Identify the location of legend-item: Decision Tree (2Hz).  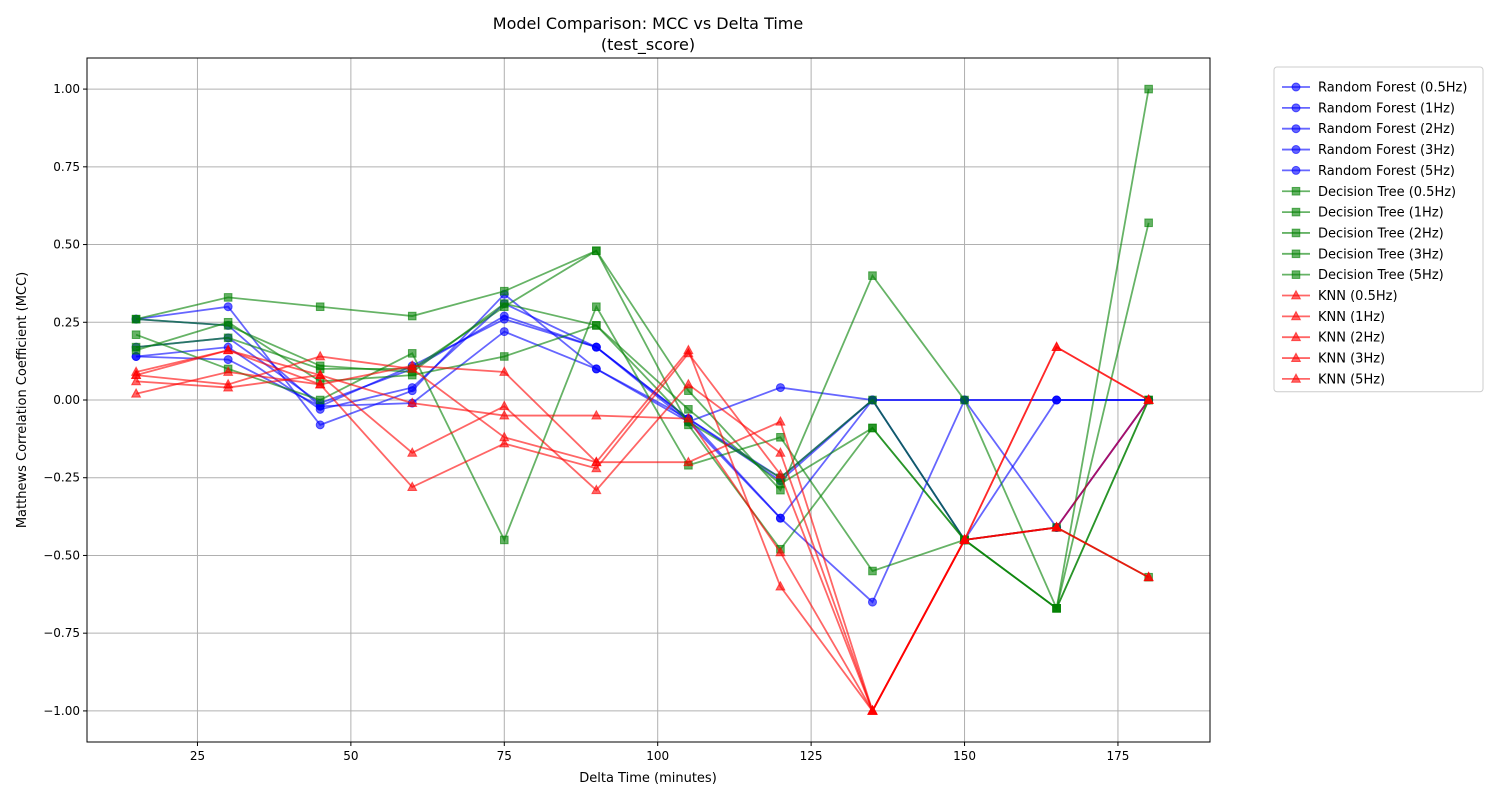
(1363, 233).